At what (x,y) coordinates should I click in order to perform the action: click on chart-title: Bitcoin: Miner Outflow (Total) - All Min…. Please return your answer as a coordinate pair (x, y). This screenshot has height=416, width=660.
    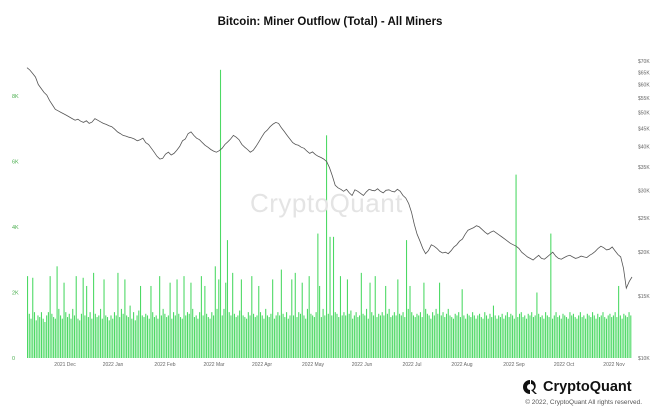
    Looking at the image, I should click on (330, 22).